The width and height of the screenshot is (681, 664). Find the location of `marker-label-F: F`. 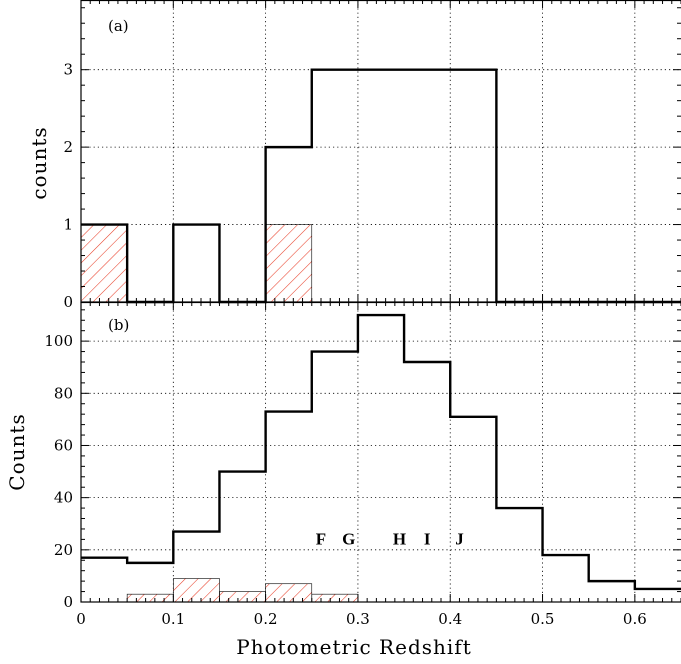

marker-label-F: F is located at coordinates (321, 539).